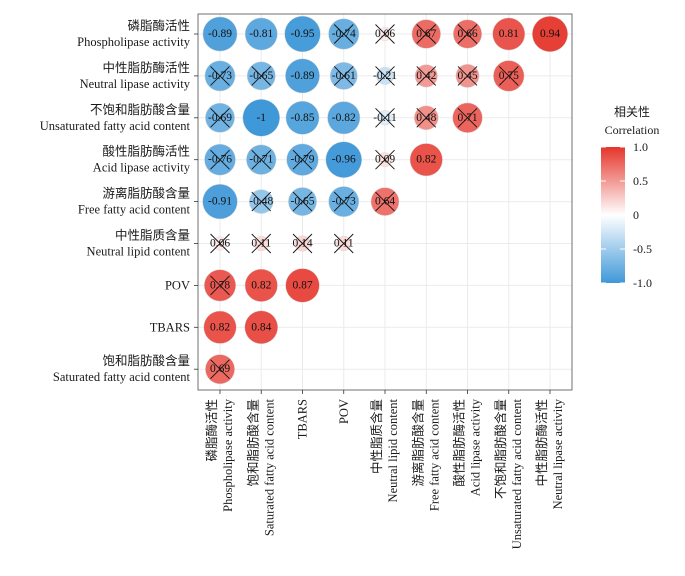  Describe the element at coordinates (158, 25) in the screenshot. I see `y-axis-label: 磷脂酶活性` at that location.